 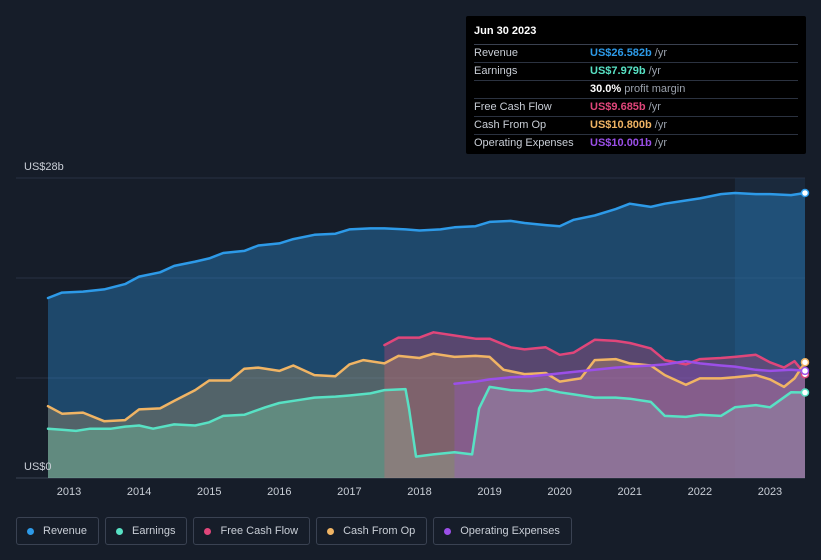 I want to click on x-tick-label: 2014, so click(x=139, y=492).